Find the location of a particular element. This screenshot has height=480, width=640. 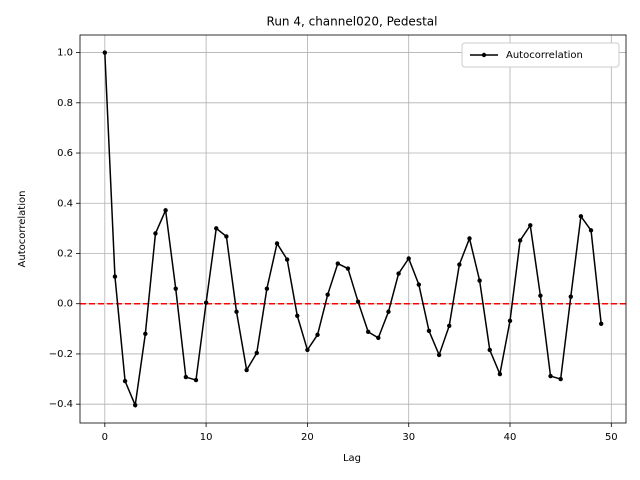

y-tick-label: 0.4 is located at coordinates (65, 203).